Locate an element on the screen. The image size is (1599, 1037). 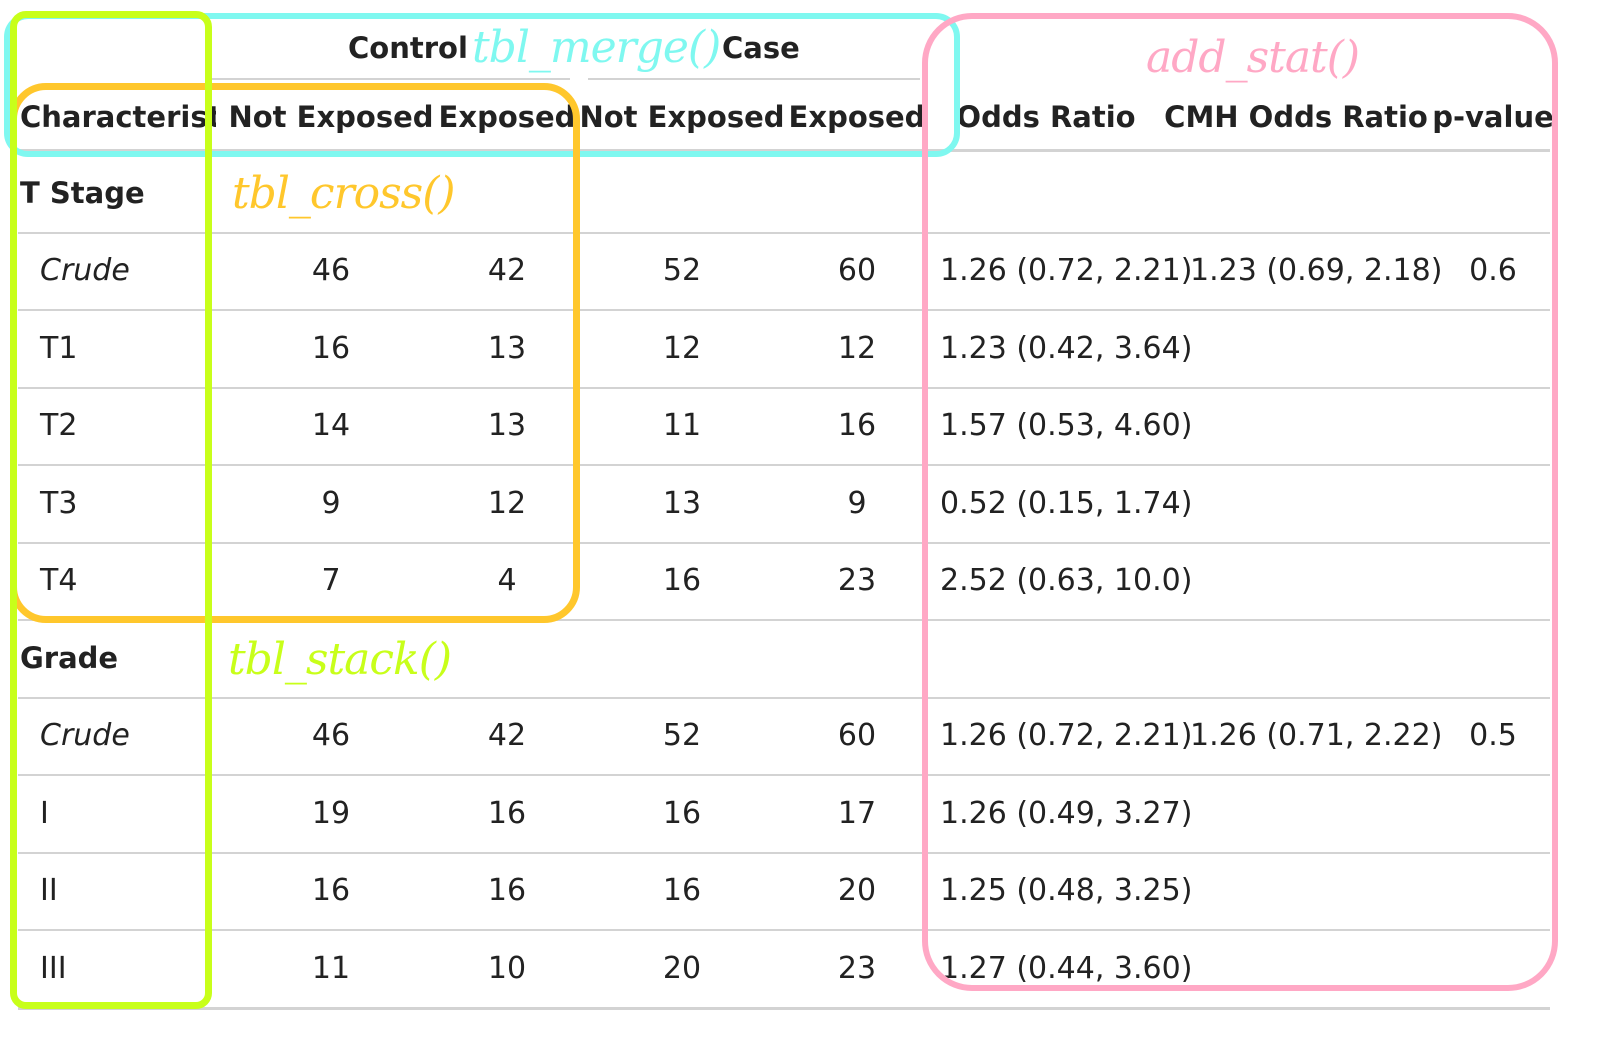
cell-control-exposed: 4 is located at coordinates (507, 581).